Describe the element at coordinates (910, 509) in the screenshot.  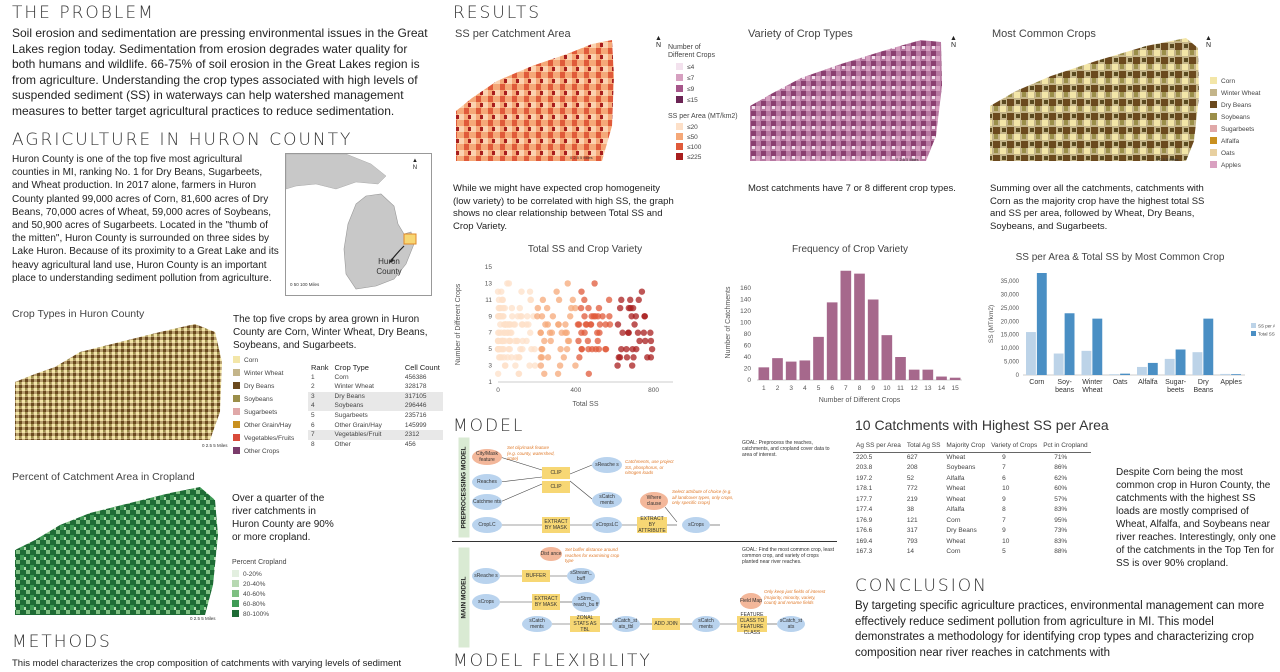
I see `table-cell: 38` at that location.